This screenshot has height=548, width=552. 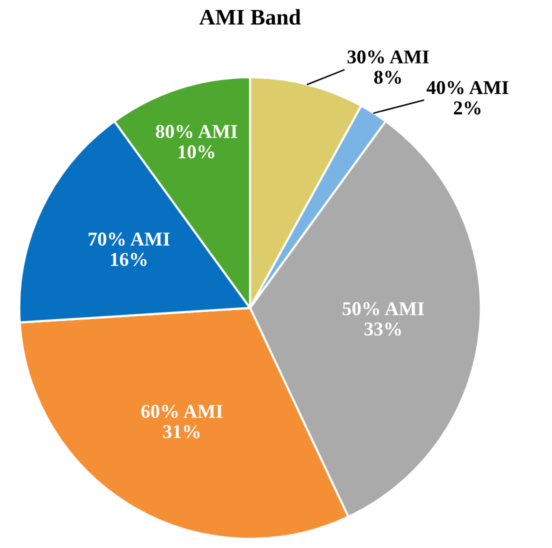 I want to click on slice-label: 40% AMI, so click(x=467, y=87).